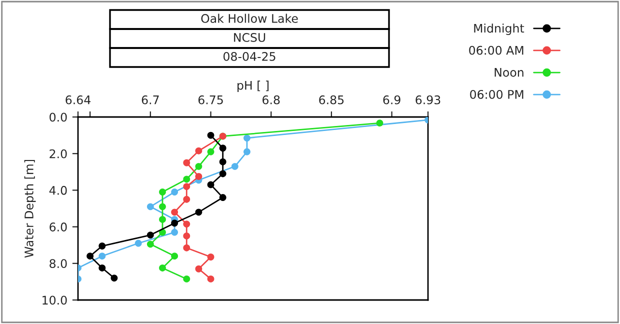 The height and width of the screenshot is (324, 620). What do you see at coordinates (78, 99) in the screenshot?
I see `x-tick-label: 6.64` at bounding box center [78, 99].